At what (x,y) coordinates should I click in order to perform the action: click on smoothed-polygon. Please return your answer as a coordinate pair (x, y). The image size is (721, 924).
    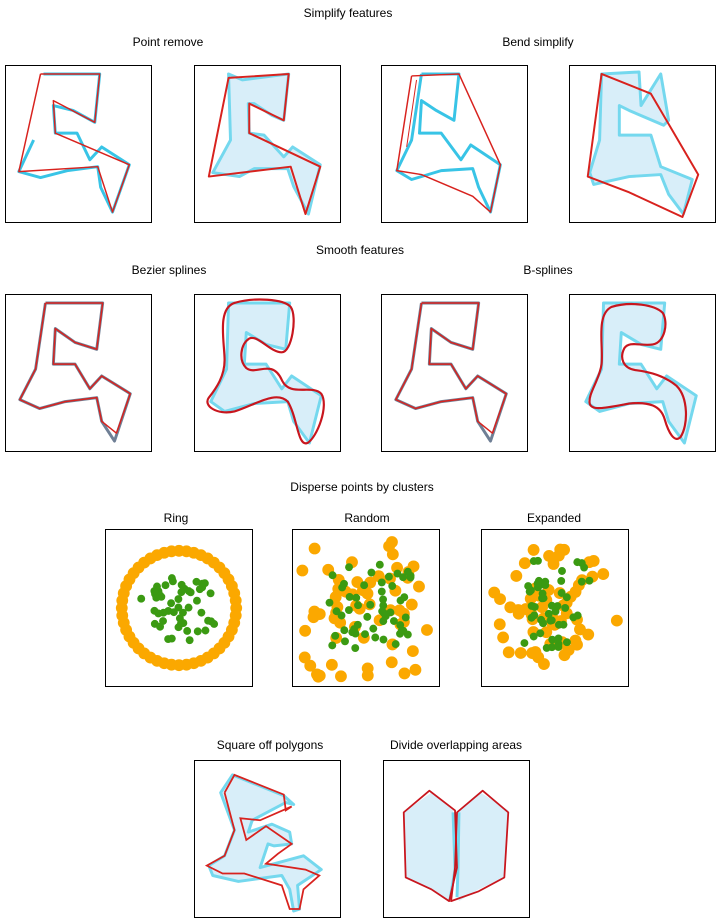
    Looking at the image, I should click on (265, 371).